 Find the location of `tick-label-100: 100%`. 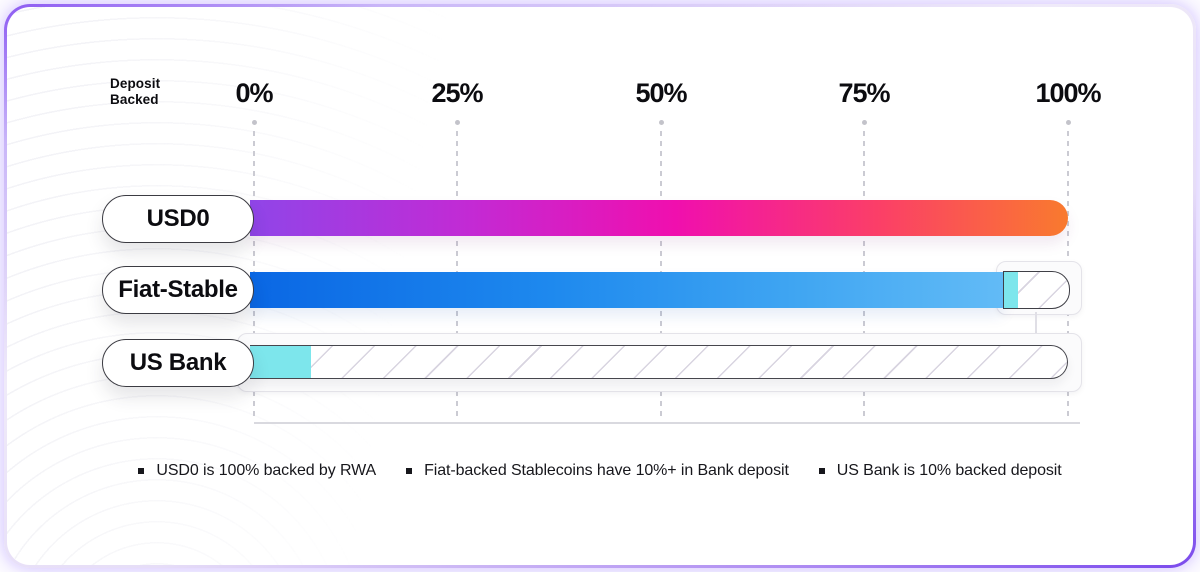

tick-label-100: 100% is located at coordinates (1068, 93).